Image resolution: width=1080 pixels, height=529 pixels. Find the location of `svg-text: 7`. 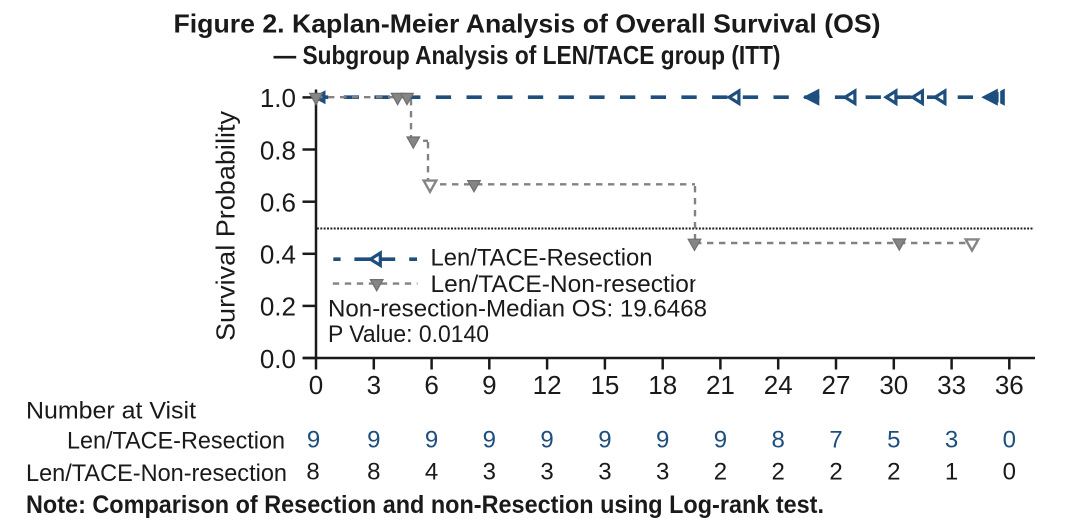

svg-text: 7 is located at coordinates (835, 439).